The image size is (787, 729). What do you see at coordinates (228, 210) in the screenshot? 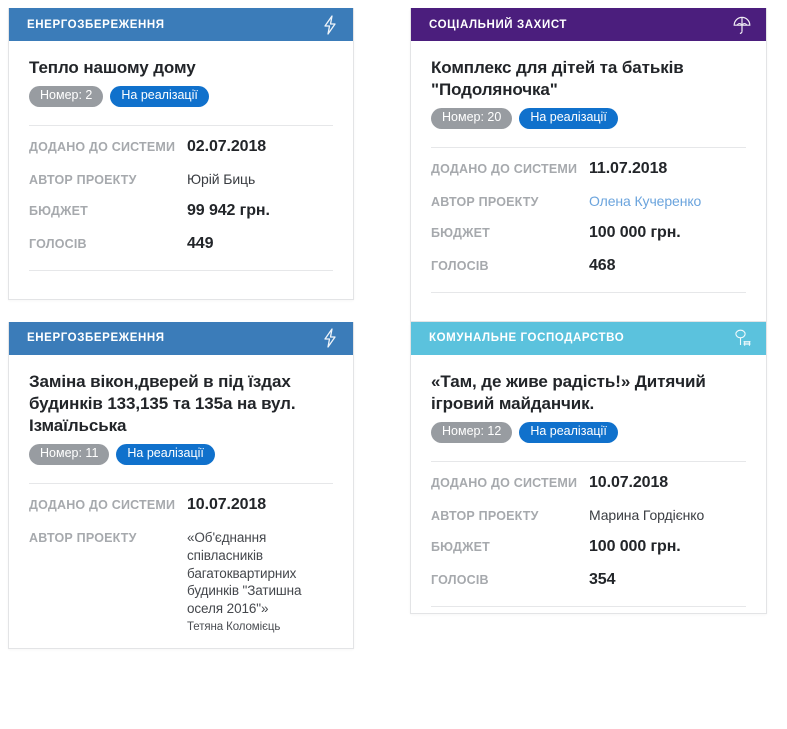
I see `detail-value-budget: 99 942 грн.` at bounding box center [228, 210].